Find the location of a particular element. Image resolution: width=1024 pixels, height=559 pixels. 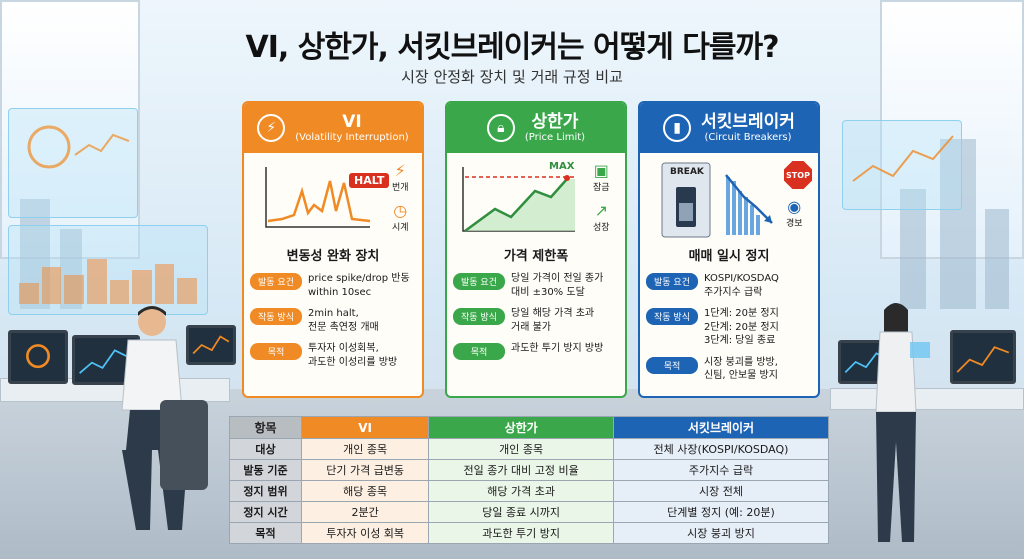

card-header: ▮ 서킷브레이커 (Circuit Breakers) is located at coordinates (729, 128).